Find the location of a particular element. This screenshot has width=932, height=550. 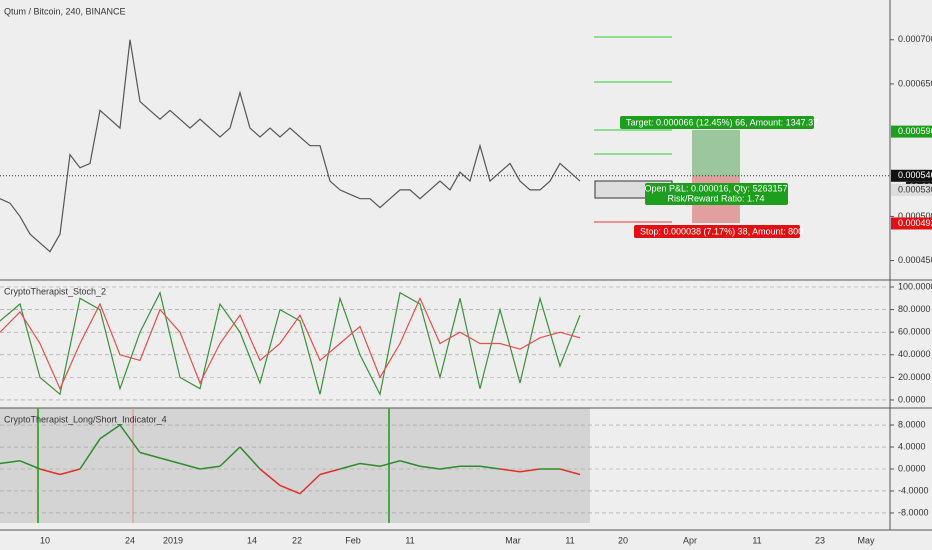

pnl-label-bg is located at coordinates (716, 194).